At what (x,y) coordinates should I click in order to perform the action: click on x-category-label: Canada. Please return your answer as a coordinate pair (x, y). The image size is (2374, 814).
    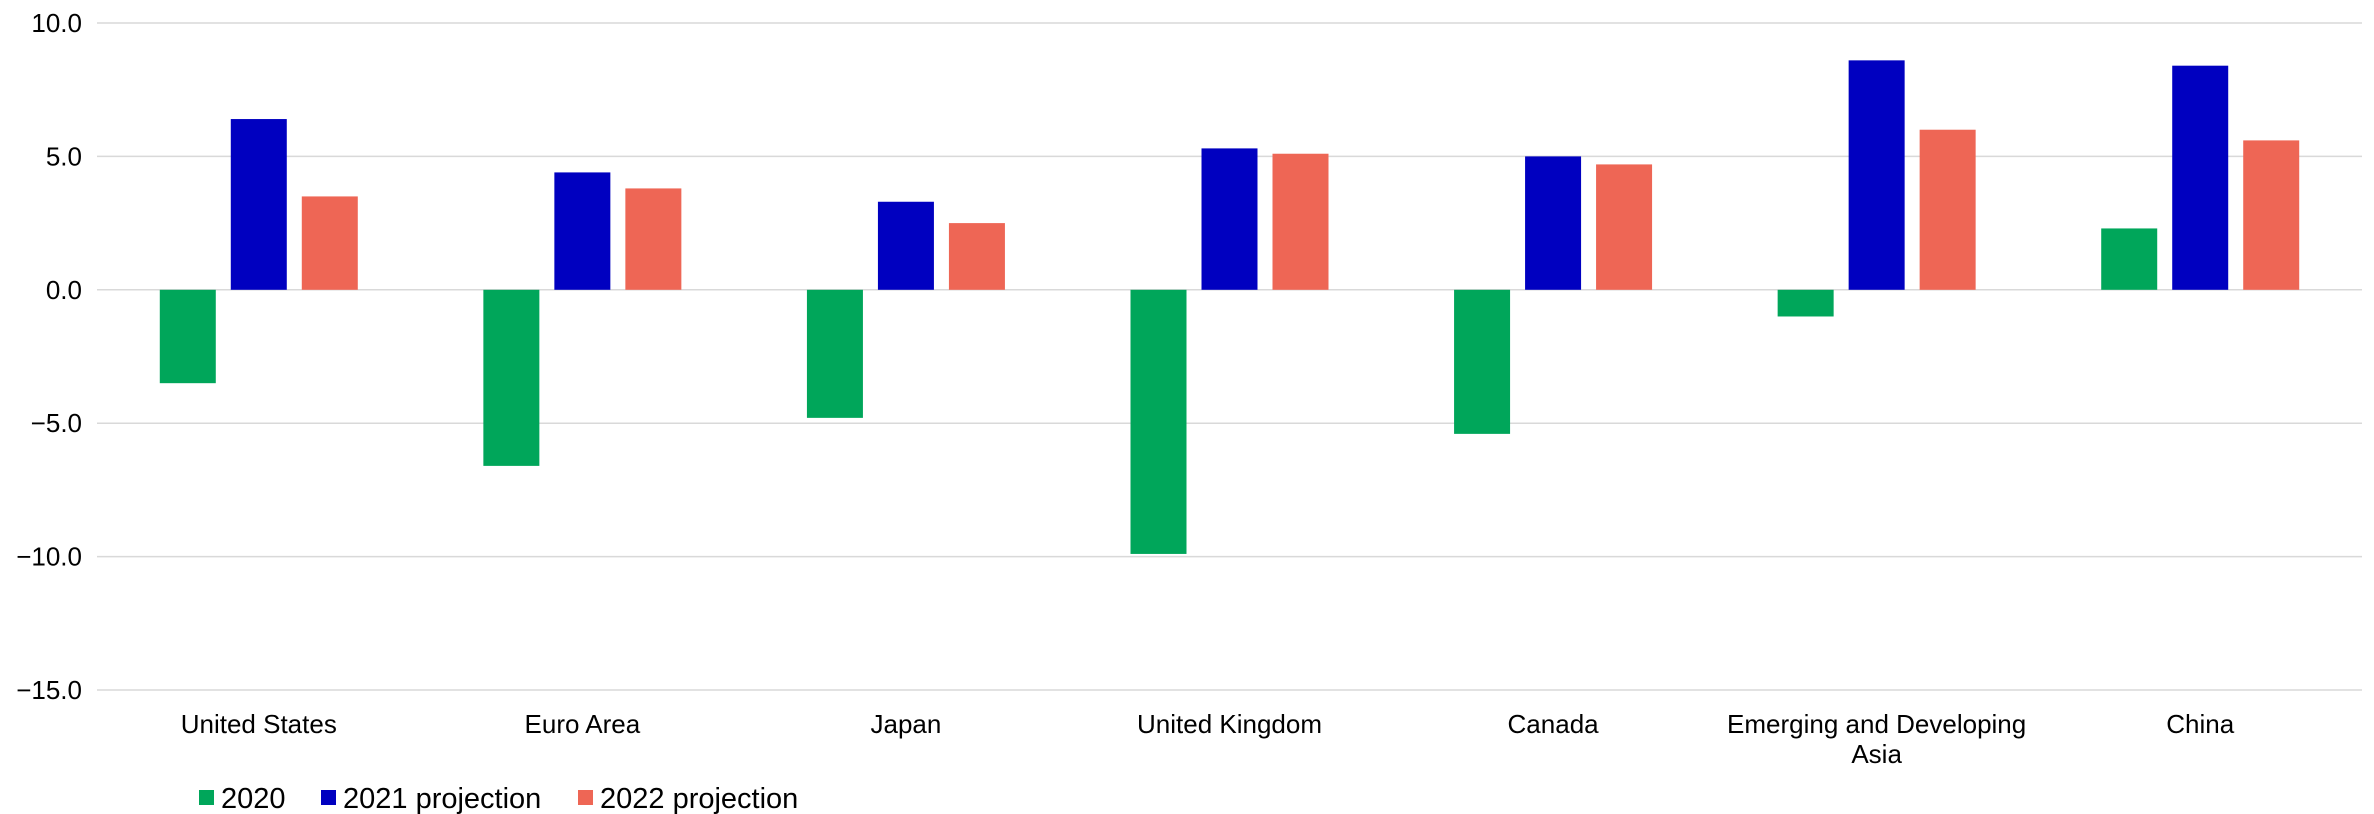
    Looking at the image, I should click on (1554, 724).